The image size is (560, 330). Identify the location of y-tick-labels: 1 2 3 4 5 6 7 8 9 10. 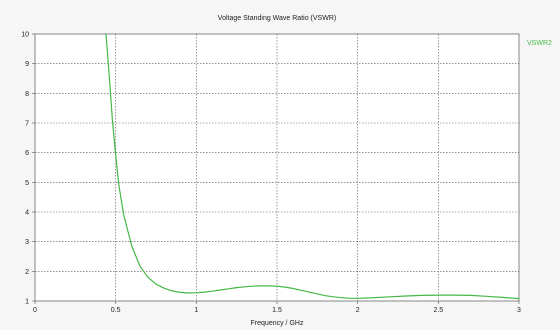
(25, 169).